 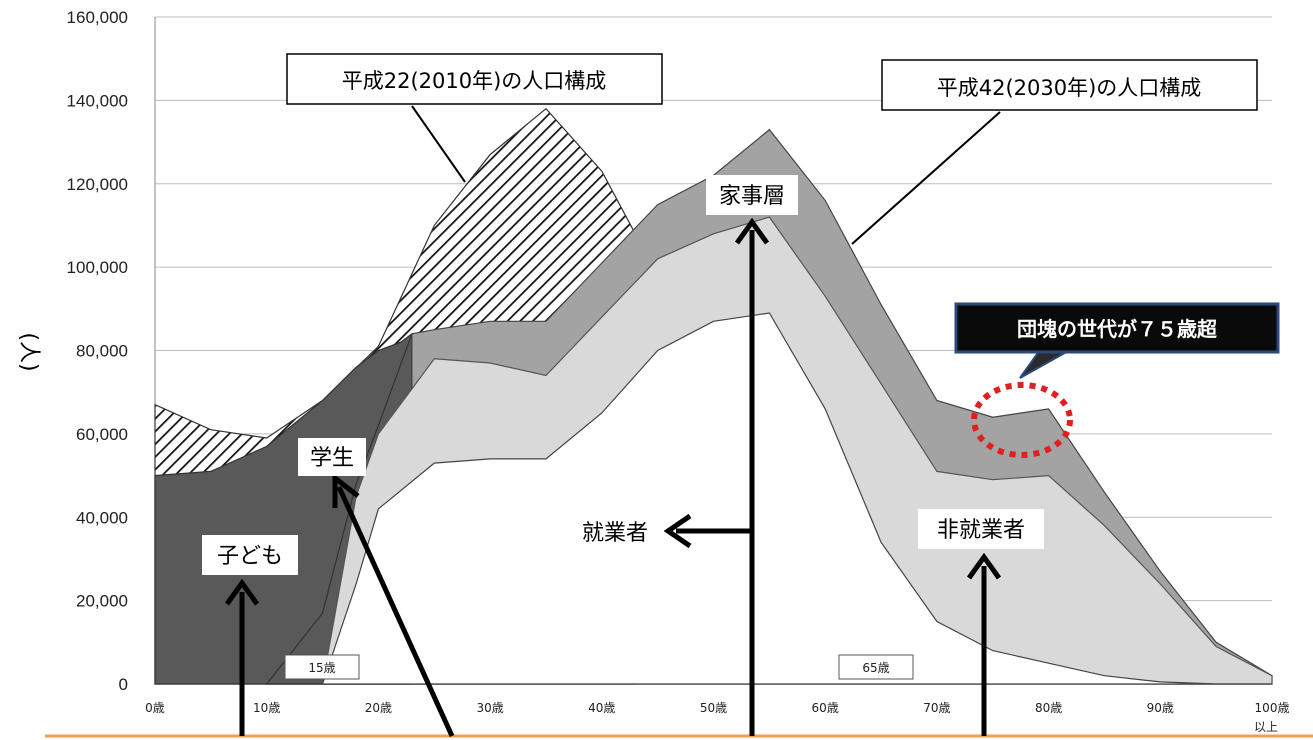 What do you see at coordinates (1160, 708) in the screenshot?
I see `x-tick-label: 90歳` at bounding box center [1160, 708].